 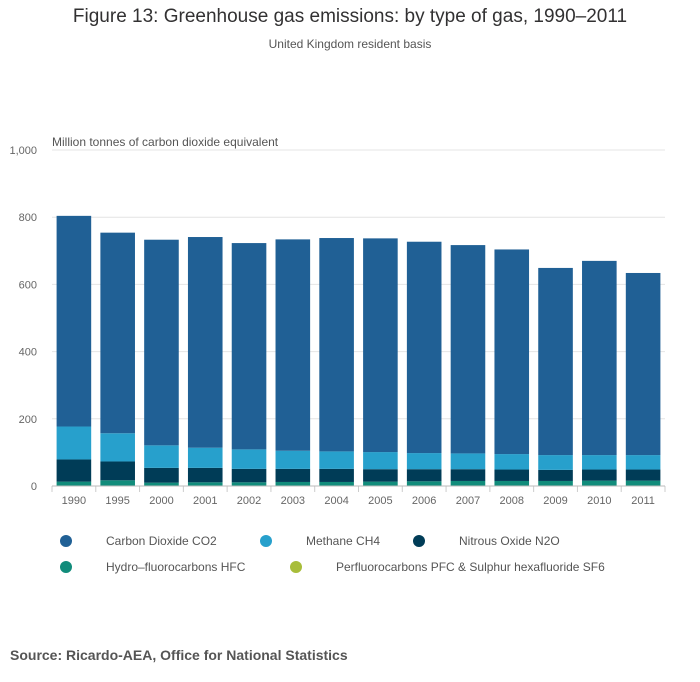 I want to click on x-tick-label: 2003, so click(x=293, y=501).